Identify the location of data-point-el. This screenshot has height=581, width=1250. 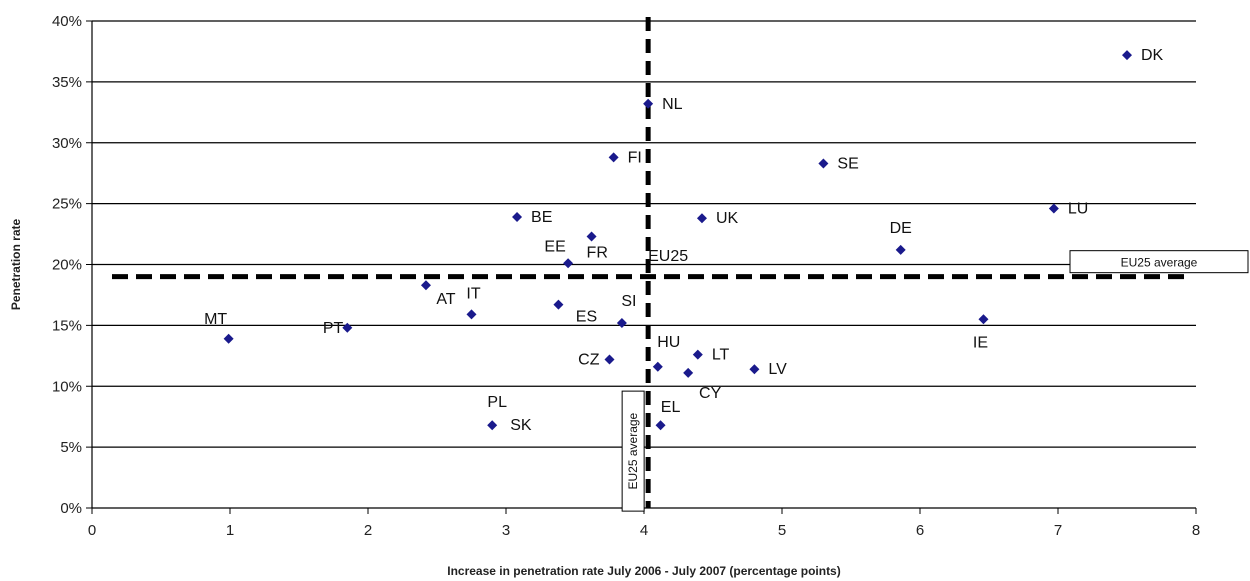
(660, 425).